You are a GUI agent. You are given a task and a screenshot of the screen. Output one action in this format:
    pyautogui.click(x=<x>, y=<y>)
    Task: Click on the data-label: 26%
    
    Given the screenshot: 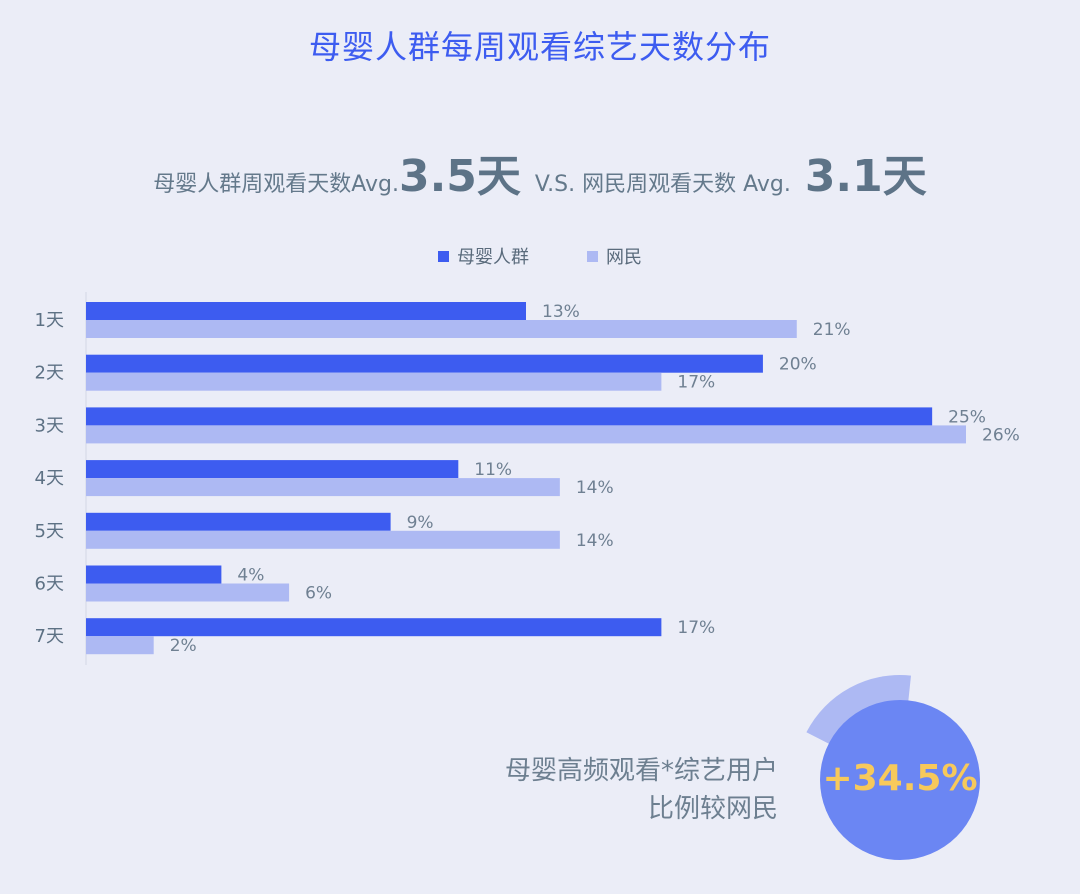 What is the action you would take?
    pyautogui.click(x=1001, y=435)
    